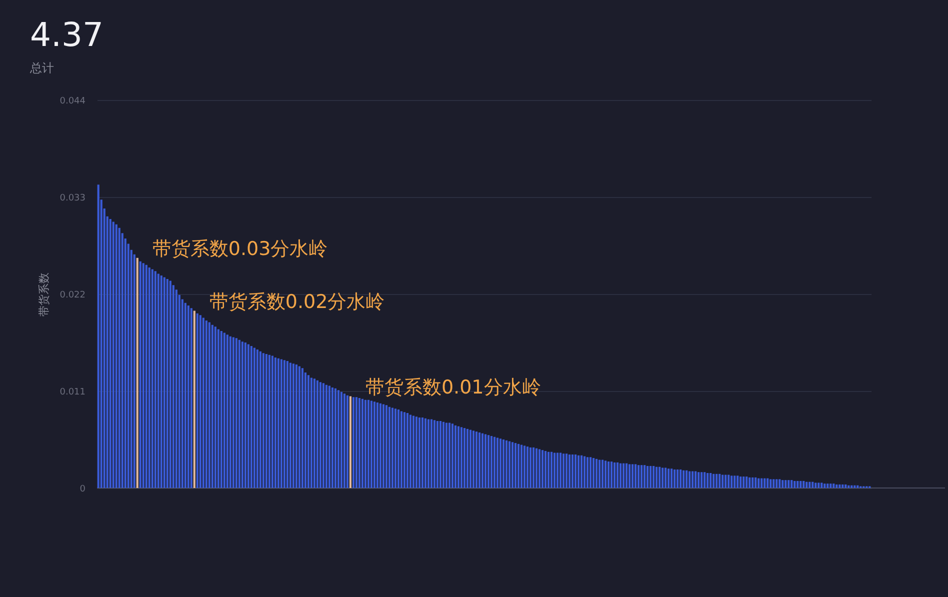 This screenshot has width=948, height=597. Describe the element at coordinates (73, 199) in the screenshot. I see `y-tick-label: 0.033` at that location.